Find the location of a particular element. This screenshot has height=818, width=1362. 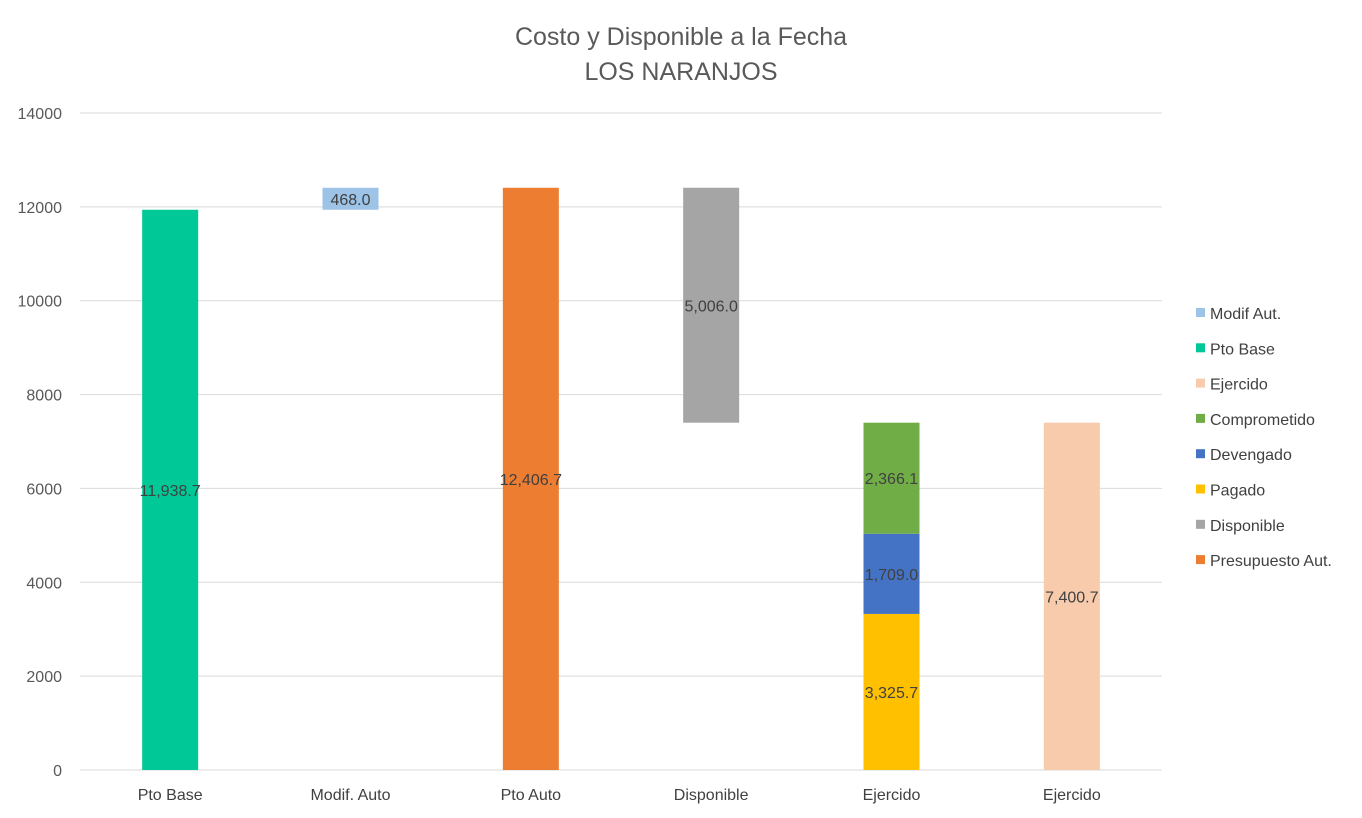

bar-ejercido is located at coordinates (1071, 596).